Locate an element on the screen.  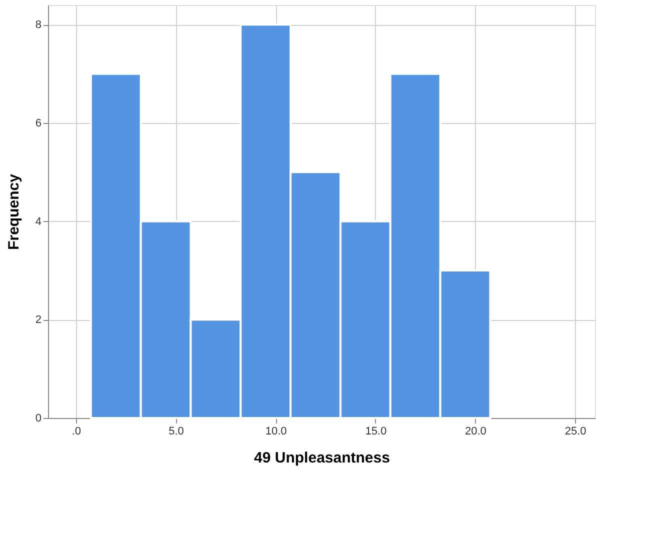
x-tick-label: 15.0 is located at coordinates (376, 432).